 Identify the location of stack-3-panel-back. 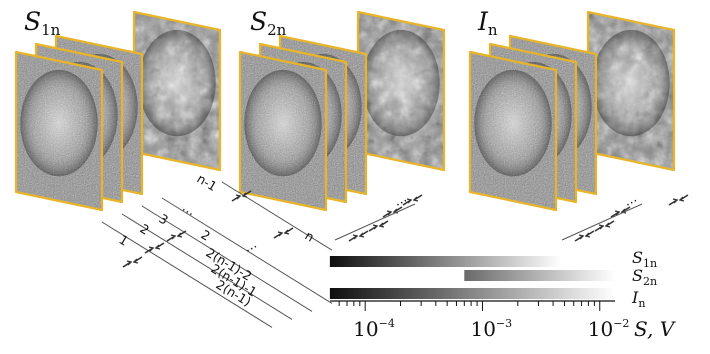
(631, 91).